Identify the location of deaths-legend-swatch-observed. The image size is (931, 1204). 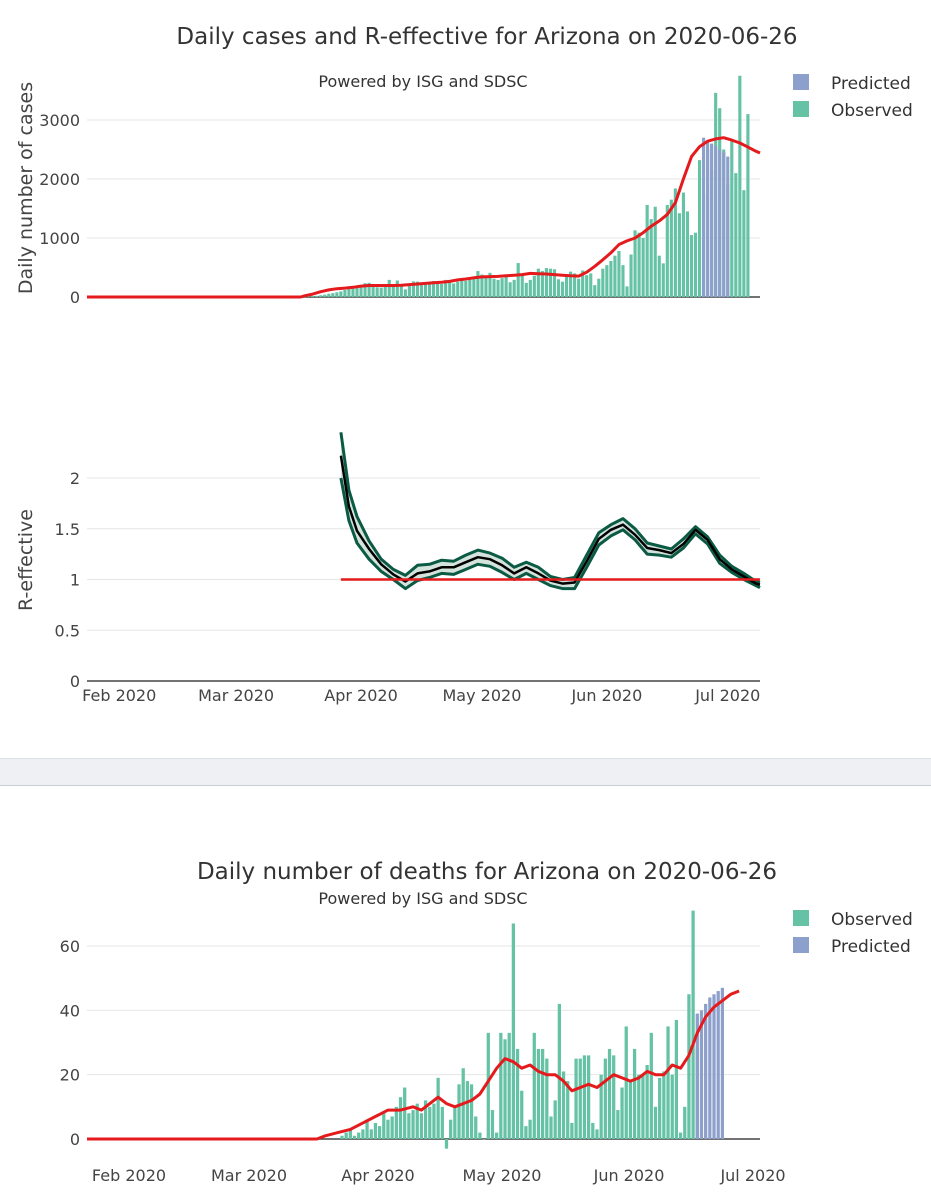
(801, 918).